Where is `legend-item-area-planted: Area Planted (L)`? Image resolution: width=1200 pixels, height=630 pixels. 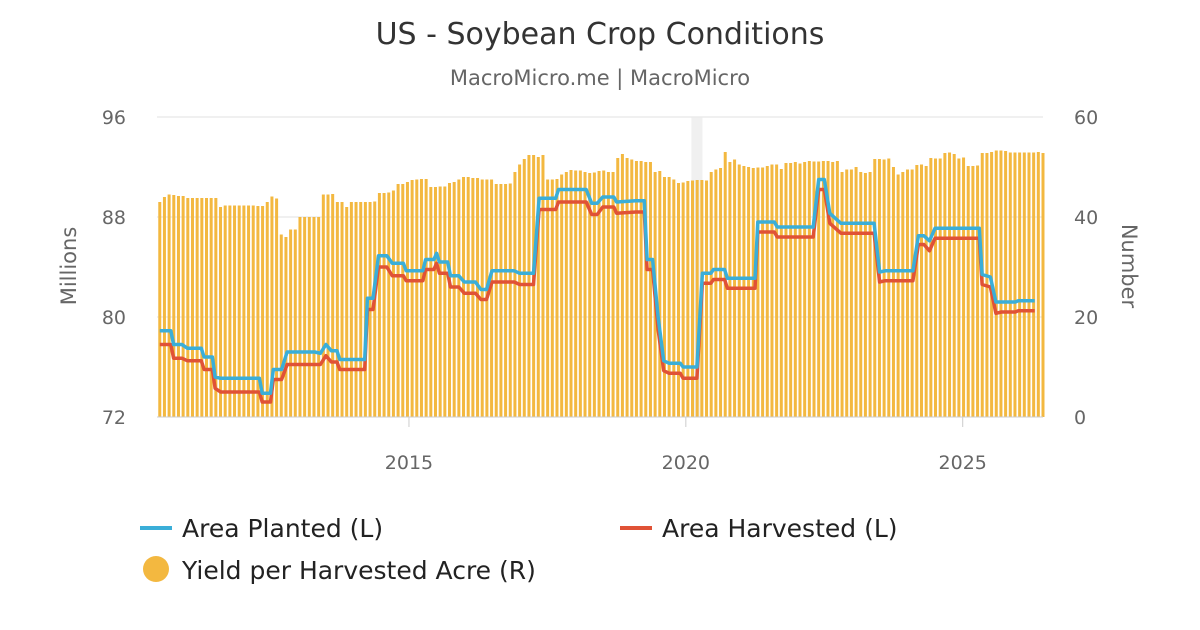 legend-item-area-planted: Area Planted (L) is located at coordinates (261, 528).